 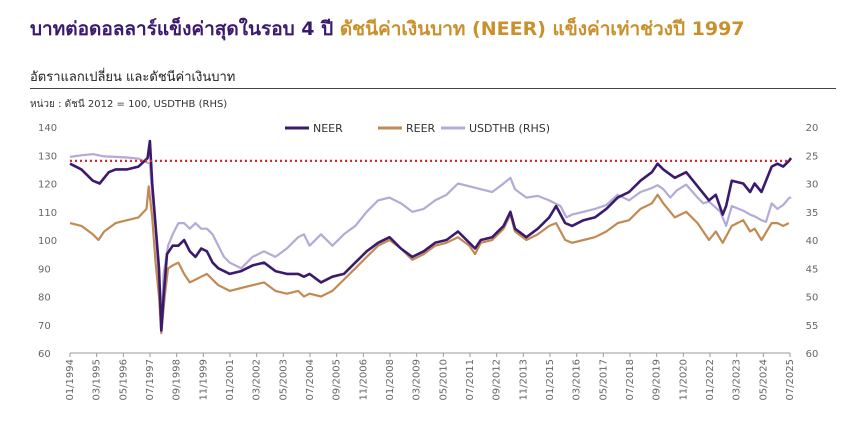 I want to click on y-tick-label: 70, so click(x=44, y=326).